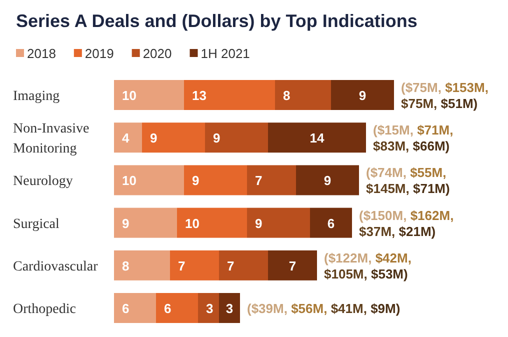 This screenshot has height=337, width=508. Describe the element at coordinates (225, 53) in the screenshot. I see `legend-label: 1H 2021` at that location.